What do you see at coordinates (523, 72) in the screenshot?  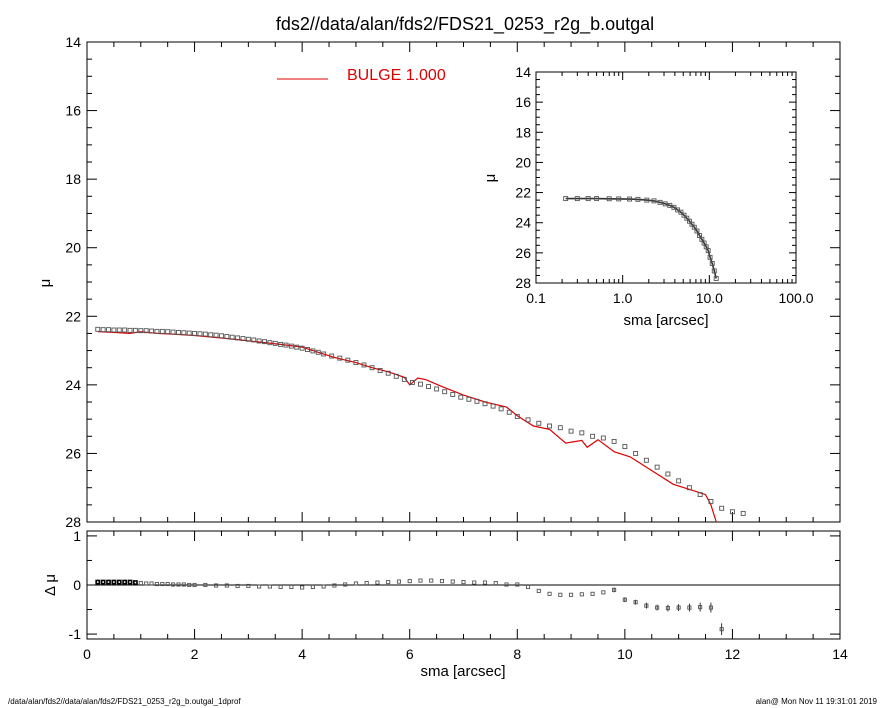 I see `inset-y-tick-label: 14` at bounding box center [523, 72].